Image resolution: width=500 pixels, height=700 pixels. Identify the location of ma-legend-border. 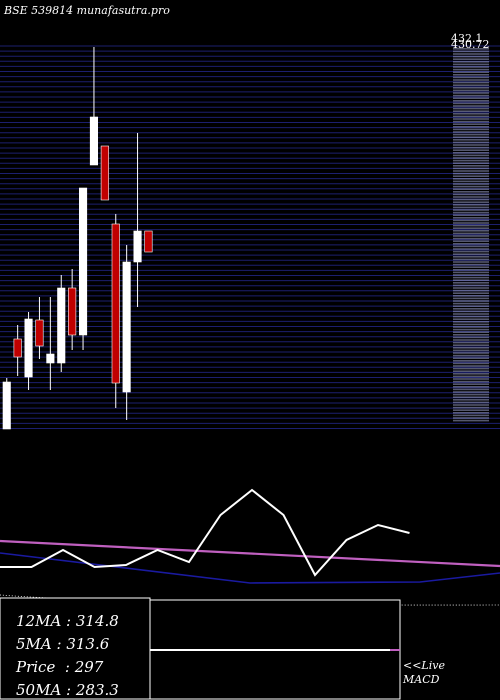
(75, 648).